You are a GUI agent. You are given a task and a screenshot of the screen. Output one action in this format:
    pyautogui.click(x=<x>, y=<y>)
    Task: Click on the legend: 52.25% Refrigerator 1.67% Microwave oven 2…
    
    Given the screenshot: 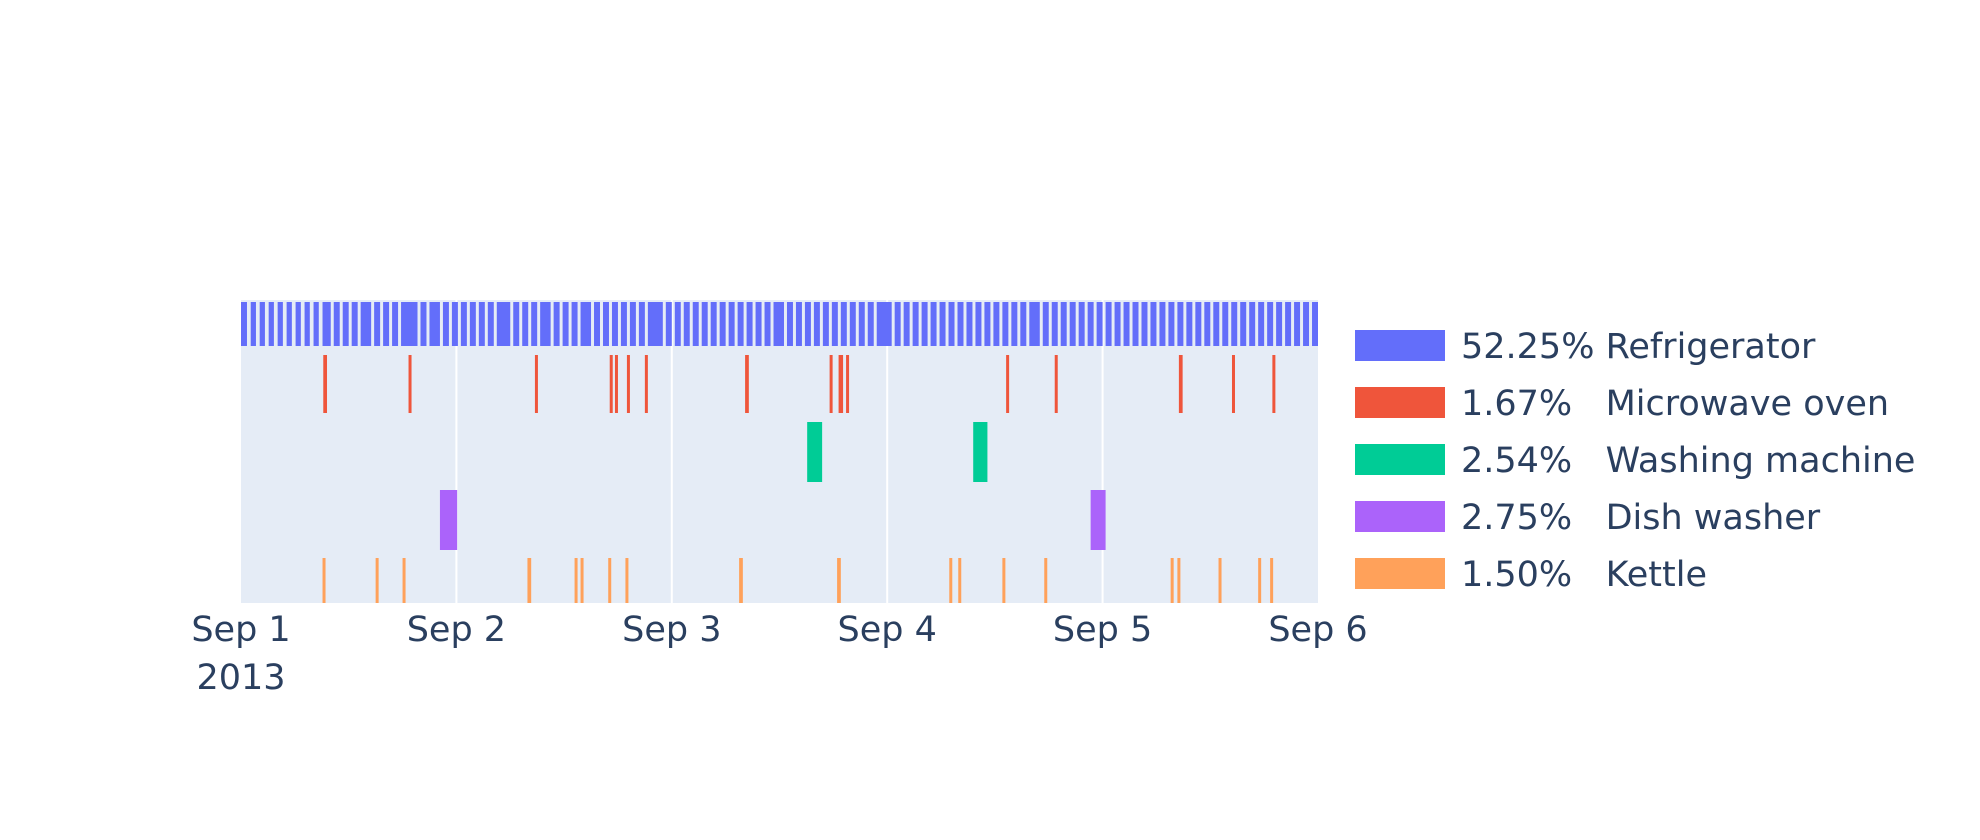 What is the action you would take?
    pyautogui.click(x=1635, y=461)
    